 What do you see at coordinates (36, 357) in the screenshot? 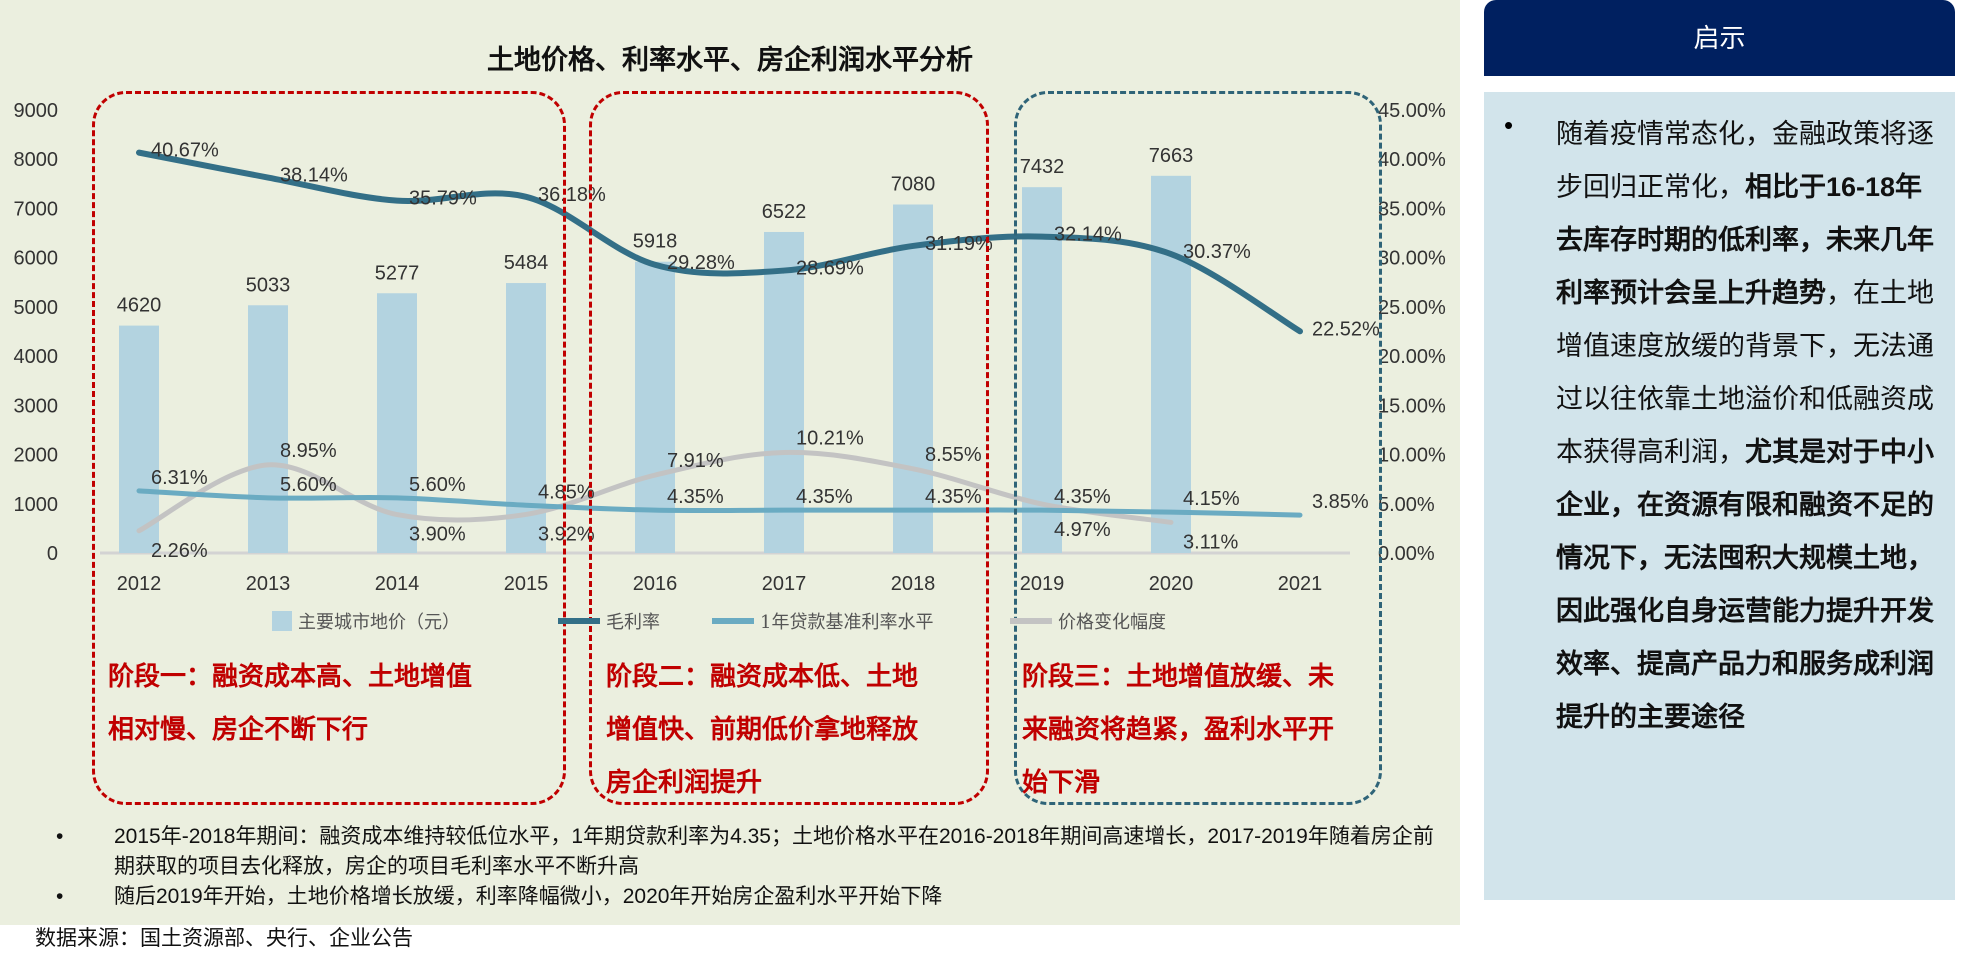
I see `left-axis-tick: 4000` at bounding box center [36, 357].